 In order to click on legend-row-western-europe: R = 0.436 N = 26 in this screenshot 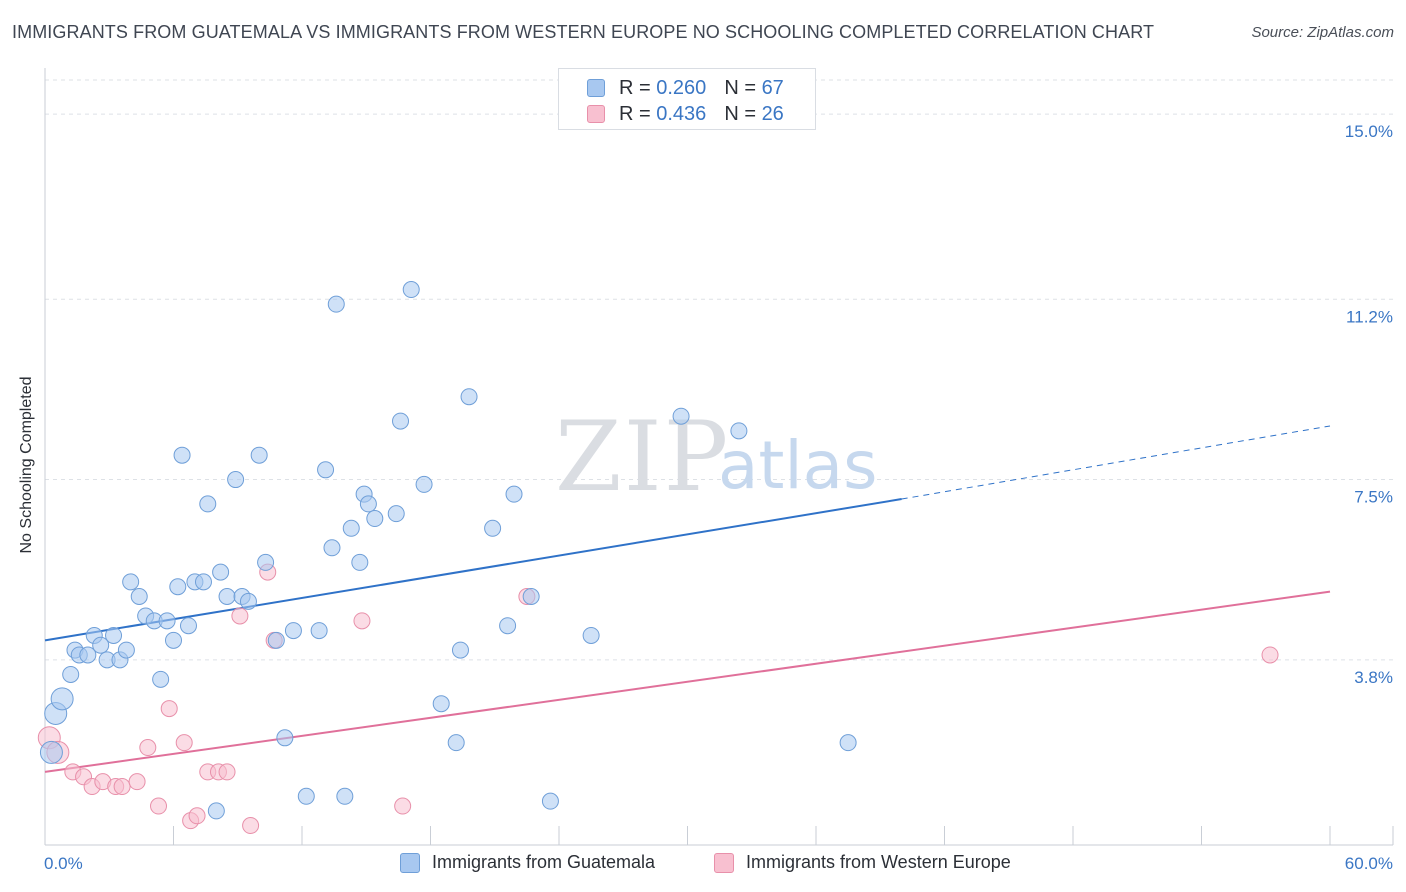, I will do `click(685, 114)`.